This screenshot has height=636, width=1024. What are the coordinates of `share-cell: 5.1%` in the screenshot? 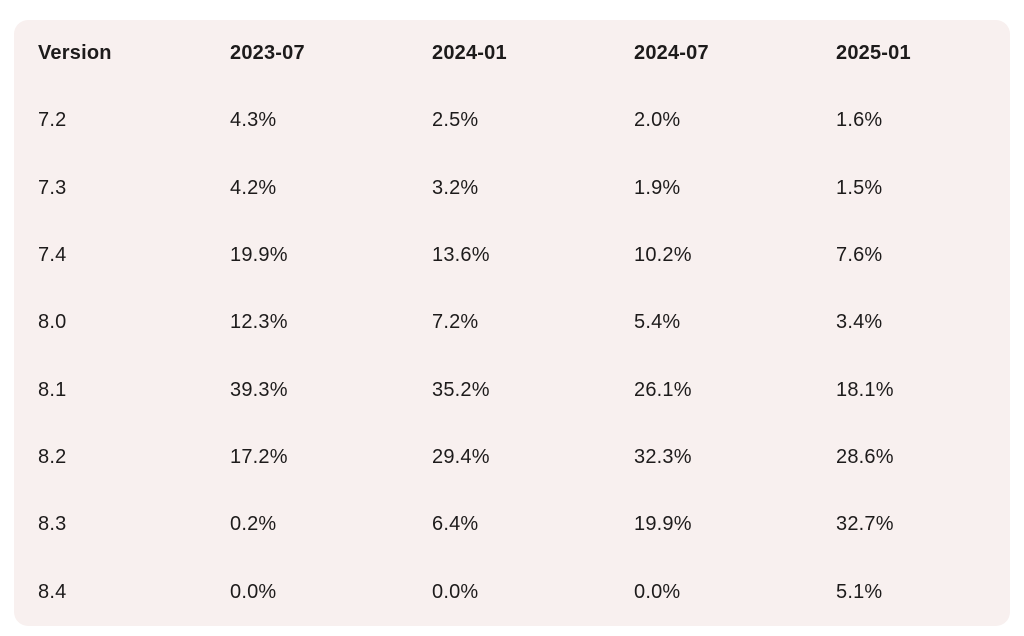 It's located at (859, 591).